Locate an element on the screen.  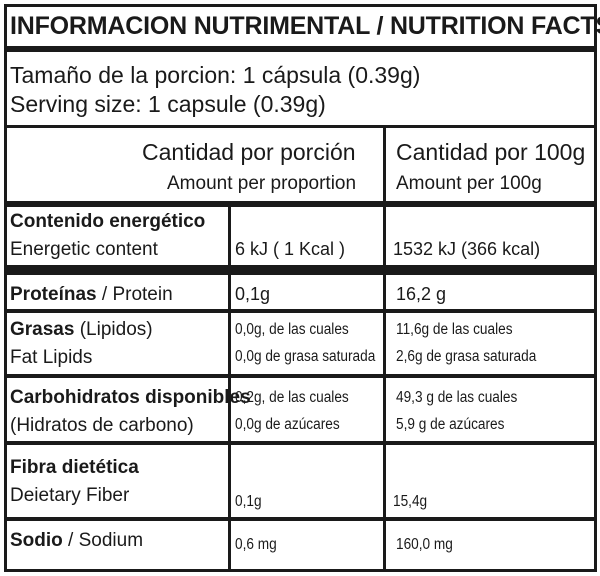
fat-portion-total: 0,0g, de las cuales is located at coordinates (292, 329).